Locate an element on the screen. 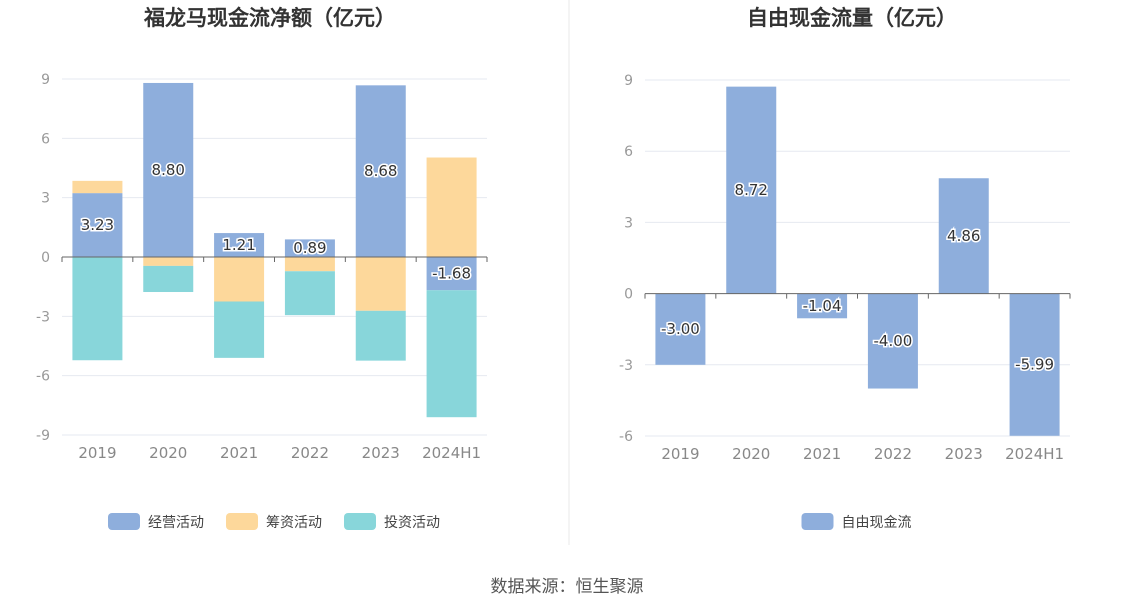  legend-label: 经营活动 is located at coordinates (176, 523).